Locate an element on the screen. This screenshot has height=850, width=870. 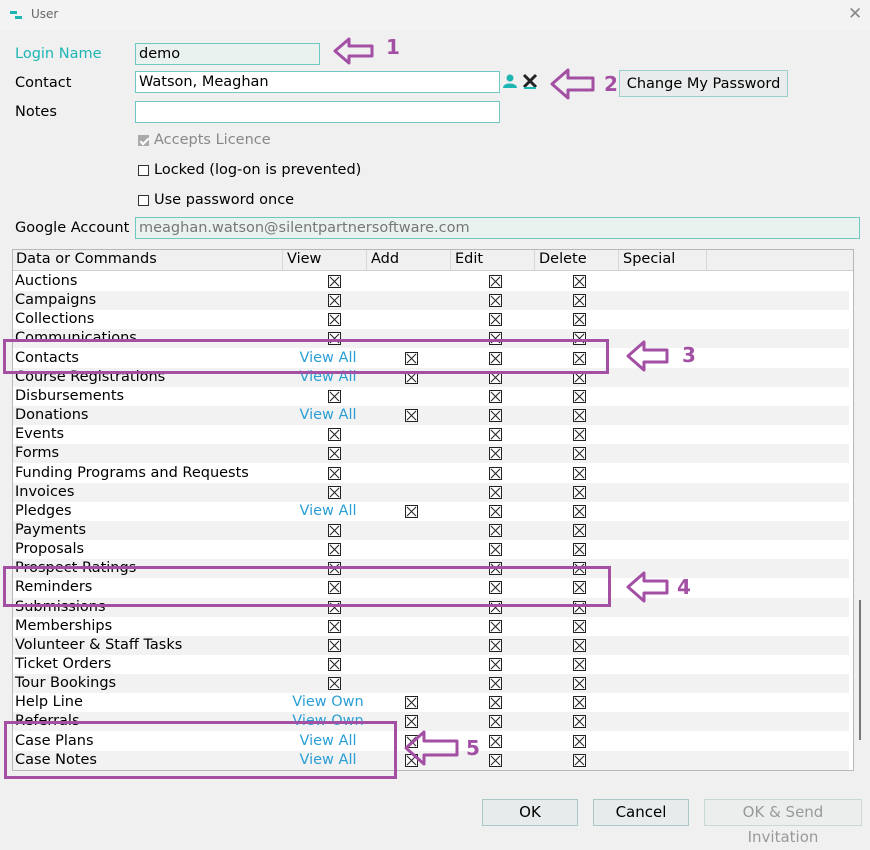
col-edit: Edit is located at coordinates (469, 259).